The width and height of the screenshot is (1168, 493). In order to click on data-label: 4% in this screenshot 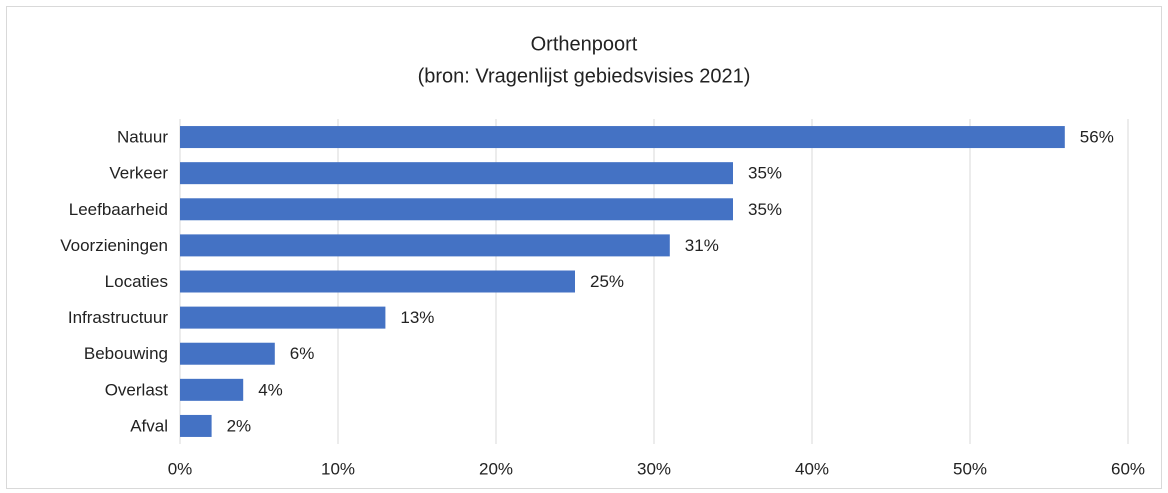, I will do `click(270, 389)`.